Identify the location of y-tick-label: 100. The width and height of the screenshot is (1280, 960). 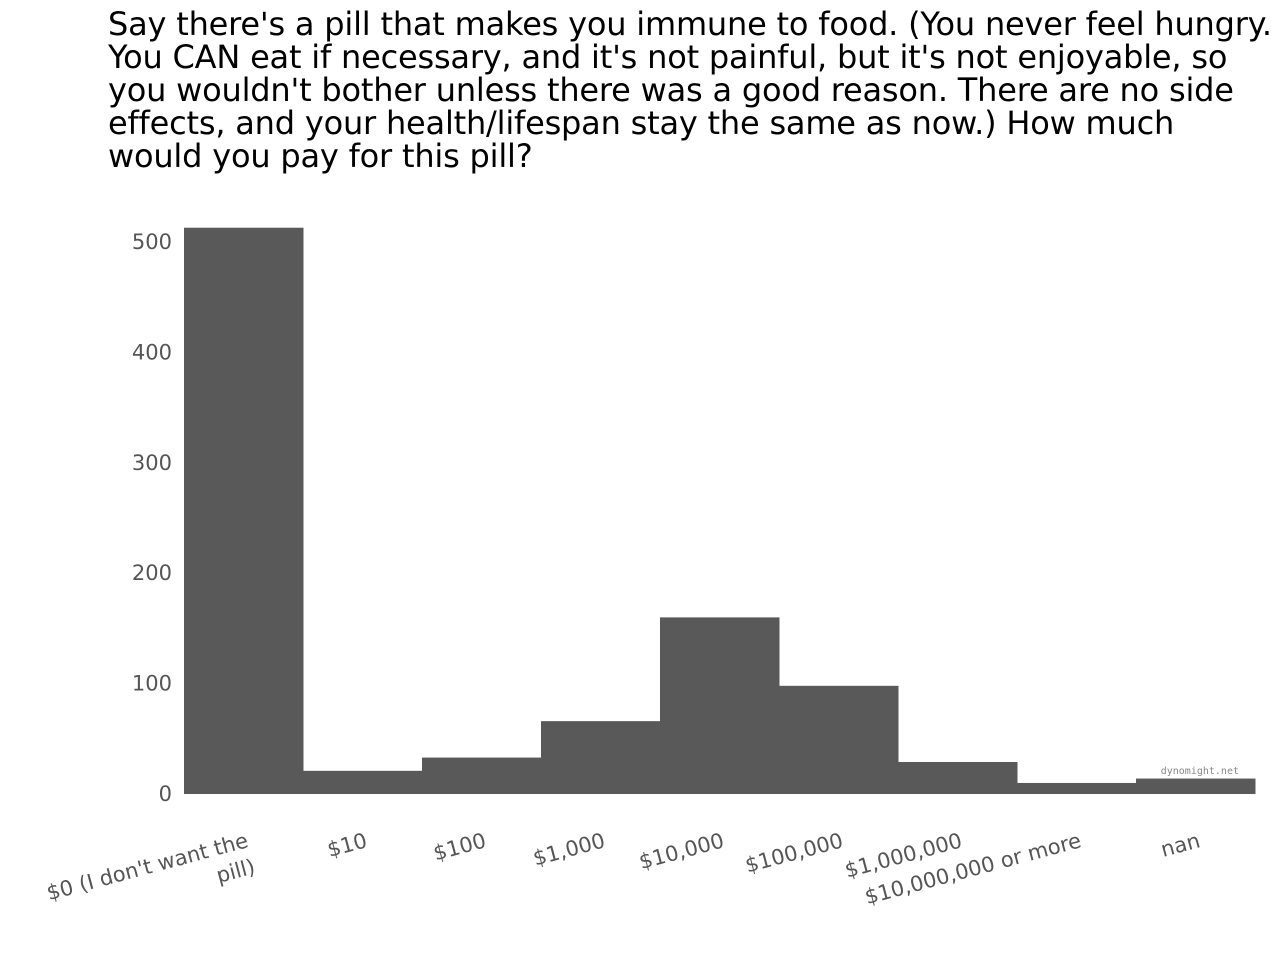
(152, 684).